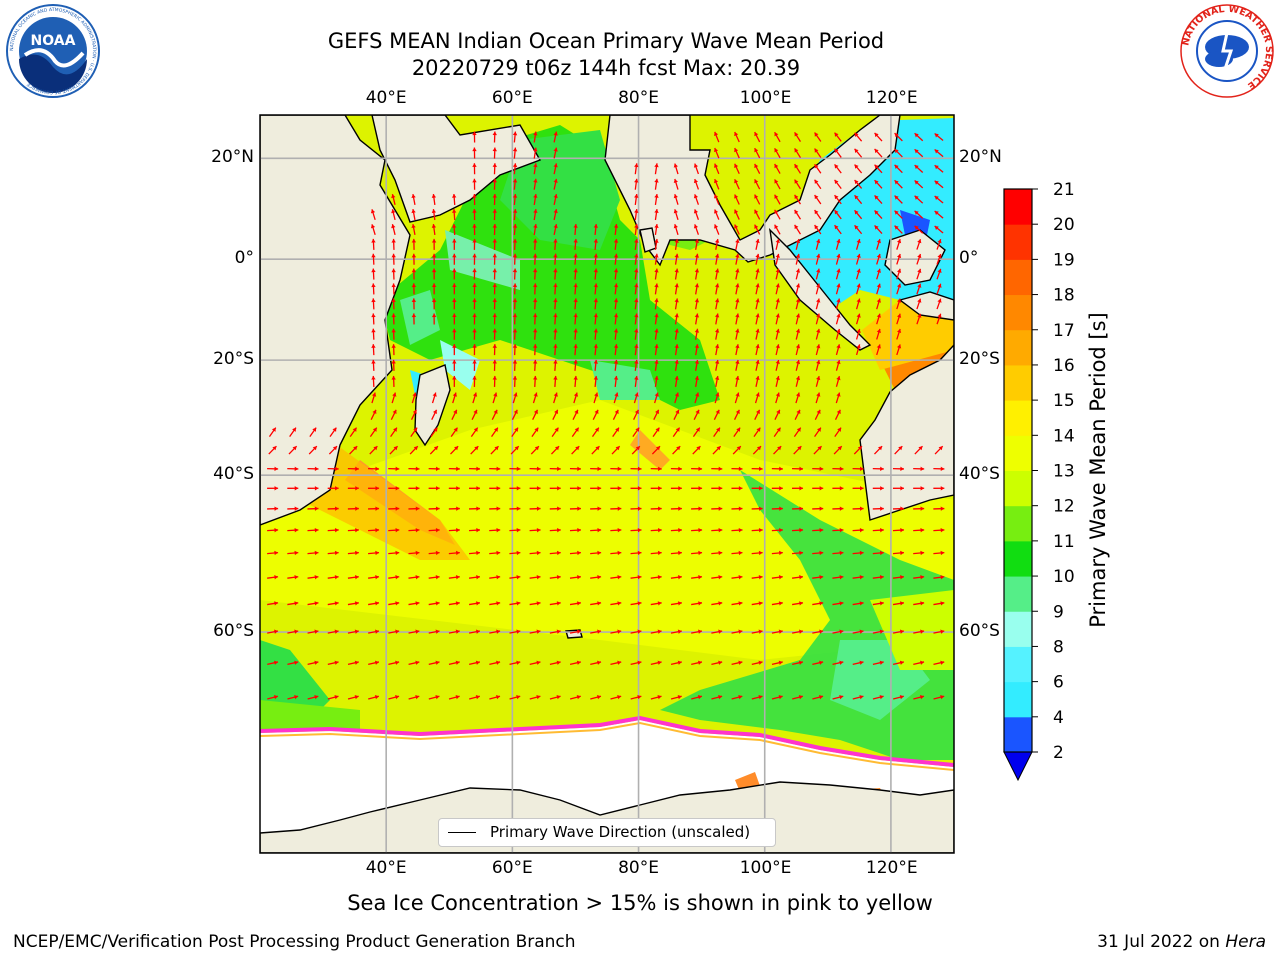 The image size is (1280, 960). I want to click on africa, so click(335, 320).